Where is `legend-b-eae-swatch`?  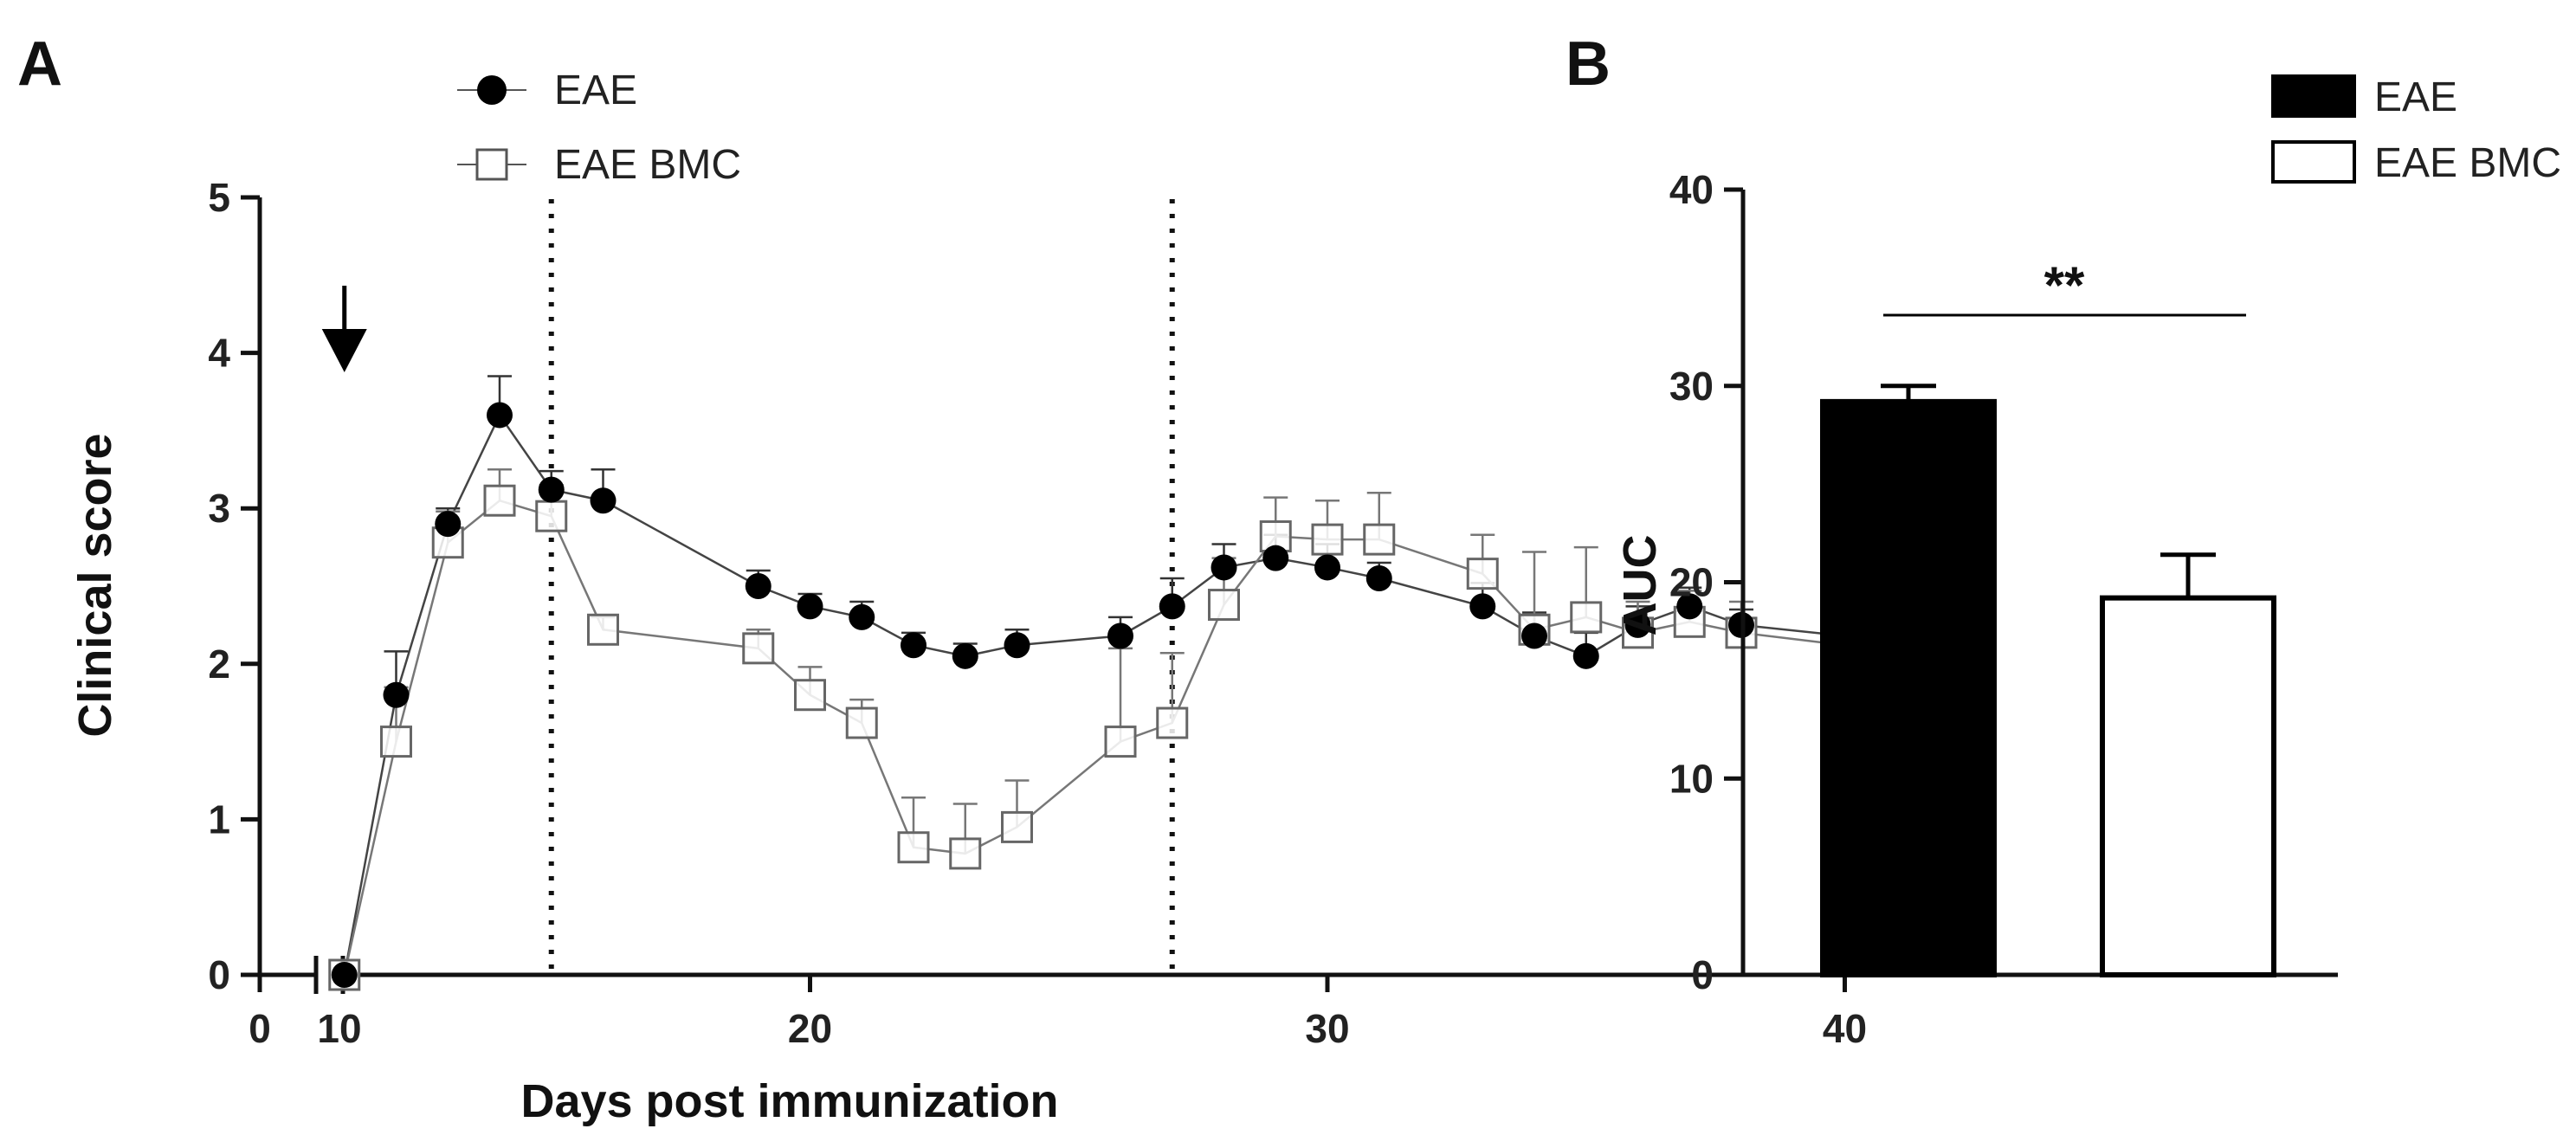 legend-b-eae-swatch is located at coordinates (2313, 96).